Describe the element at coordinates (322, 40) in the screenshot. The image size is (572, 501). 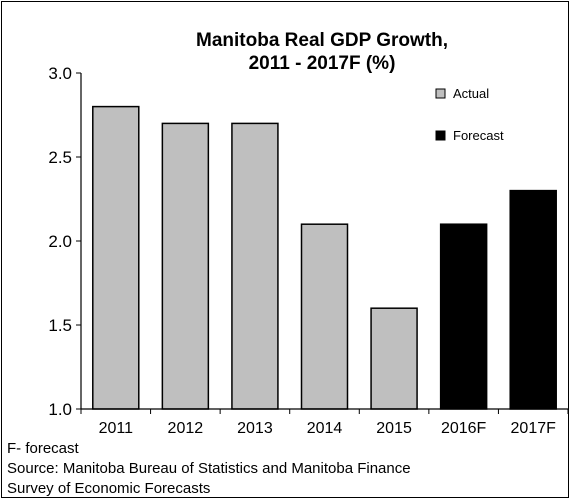
I see `chart-title-line-1: Manitoba Real GDP Growth,` at that location.